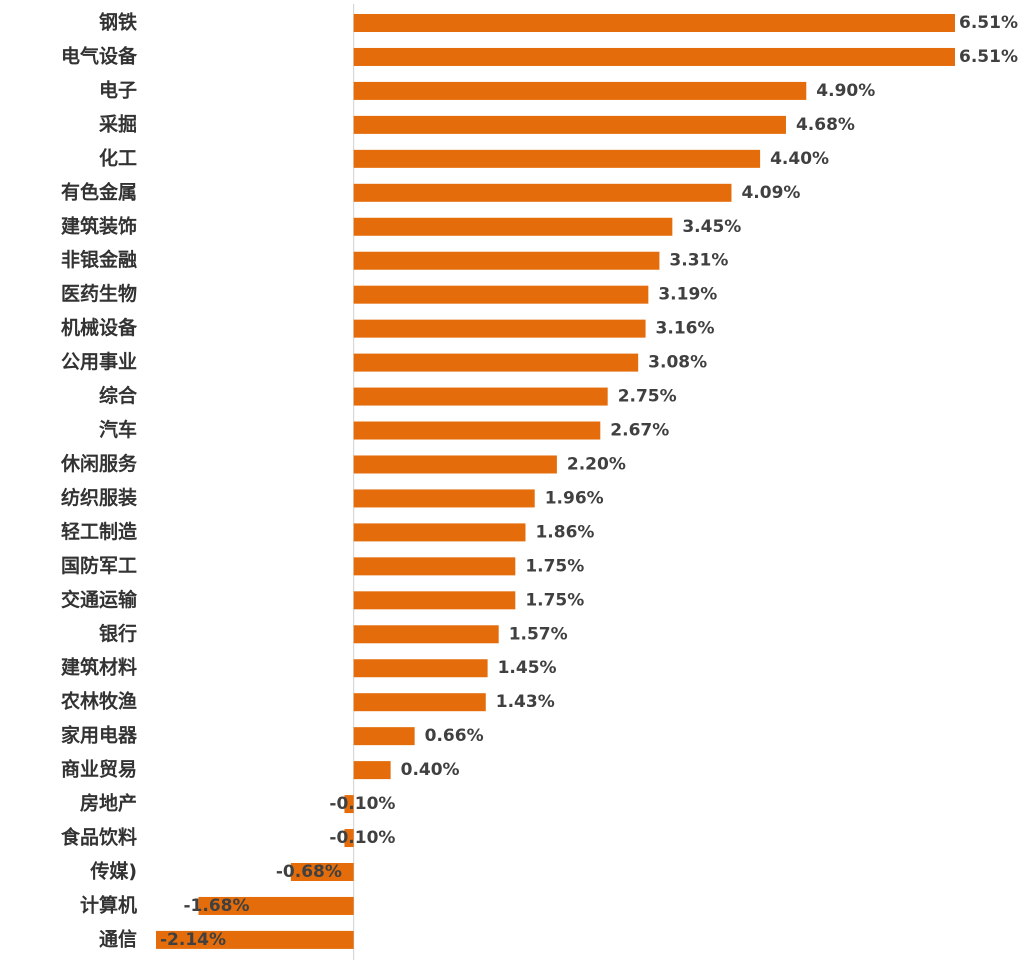  Describe the element at coordinates (845, 91) in the screenshot. I see `value-label: 4.90%` at that location.